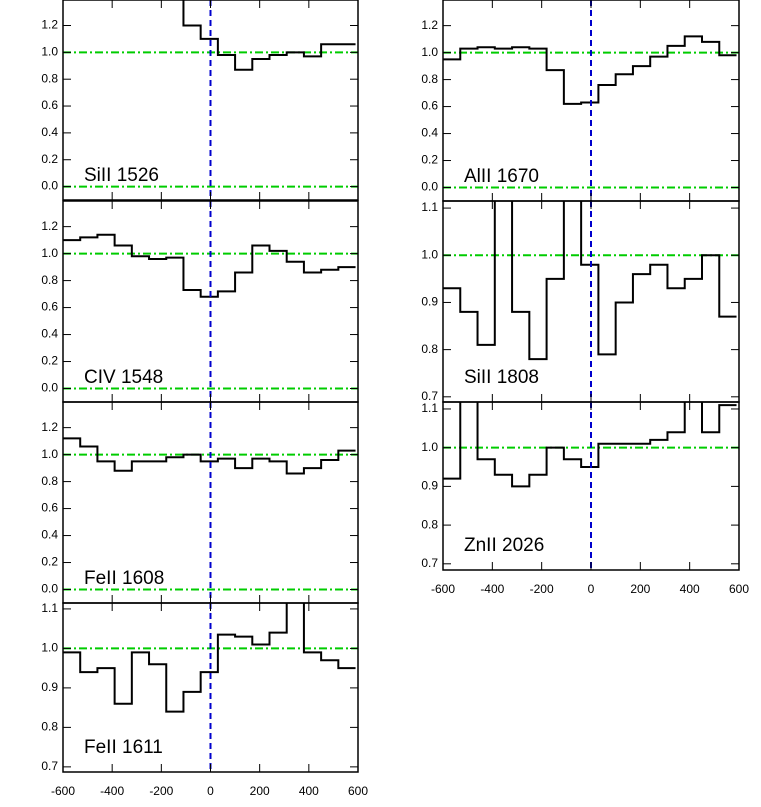  I want to click on line-label: FeII 1611, so click(123, 747).